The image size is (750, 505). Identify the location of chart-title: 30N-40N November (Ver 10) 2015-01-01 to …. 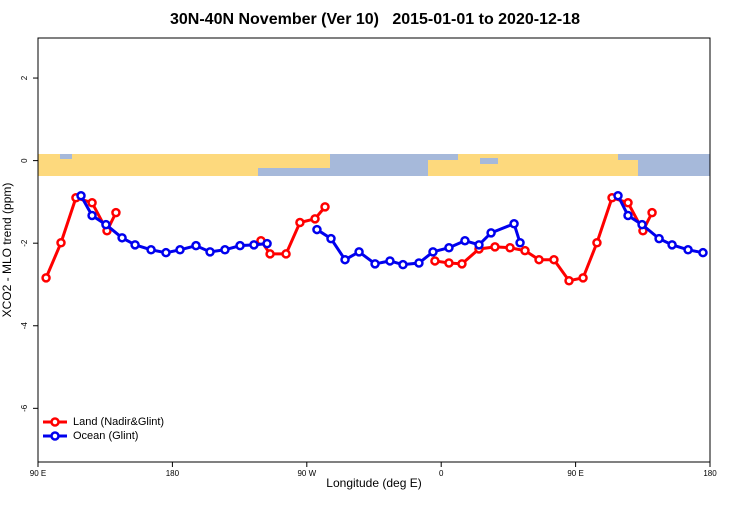
(375, 19).